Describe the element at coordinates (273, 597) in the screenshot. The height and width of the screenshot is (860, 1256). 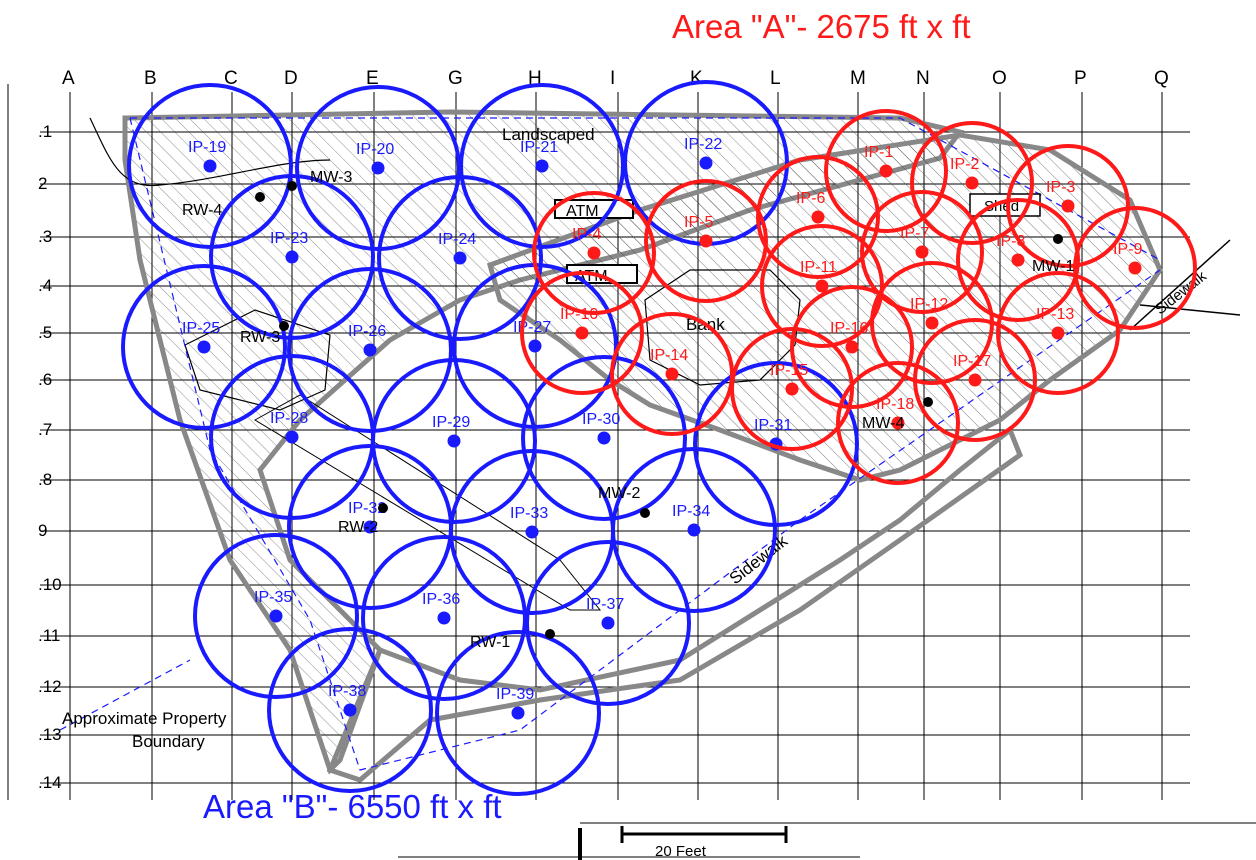
I see `injection-point-label: IP-35` at that location.